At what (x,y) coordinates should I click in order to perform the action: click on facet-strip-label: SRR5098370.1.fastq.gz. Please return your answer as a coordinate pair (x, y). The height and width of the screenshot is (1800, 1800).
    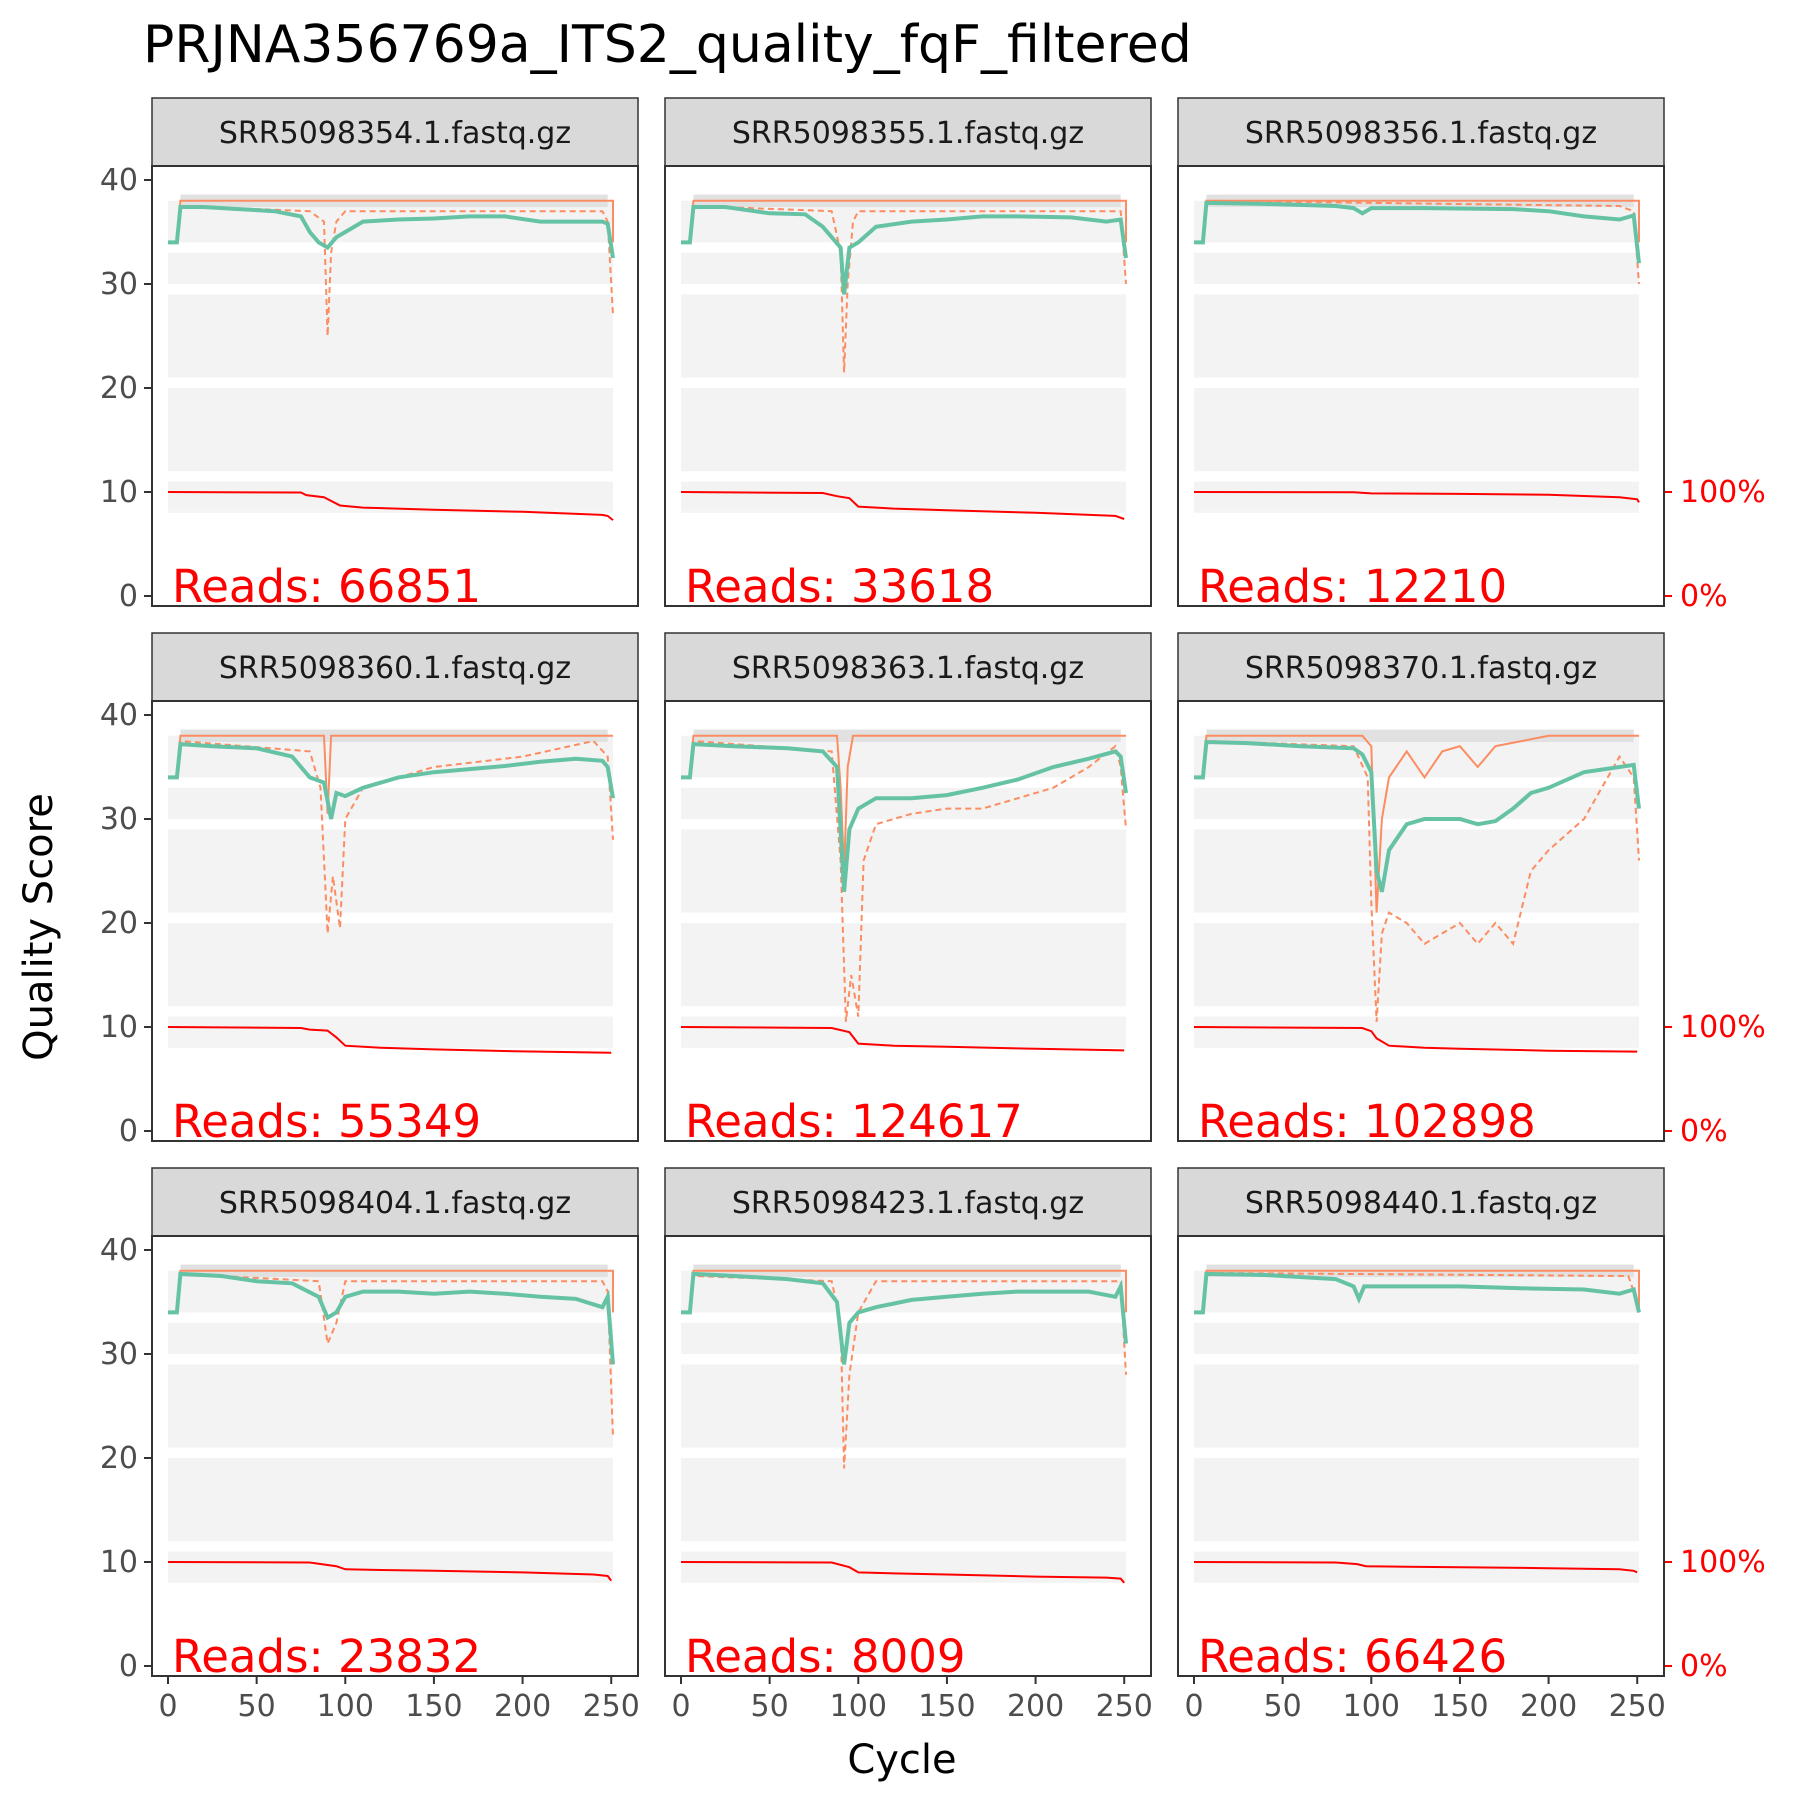
    Looking at the image, I should click on (1421, 668).